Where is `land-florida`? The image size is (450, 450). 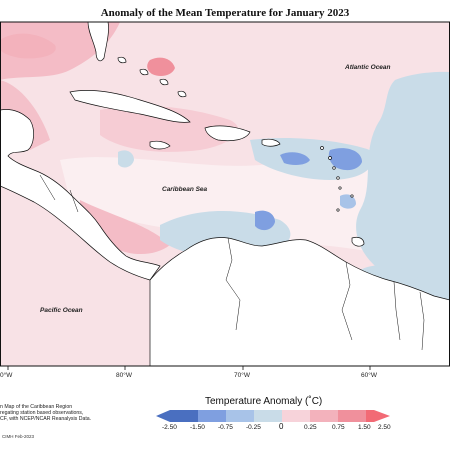 land-florida is located at coordinates (98, 42).